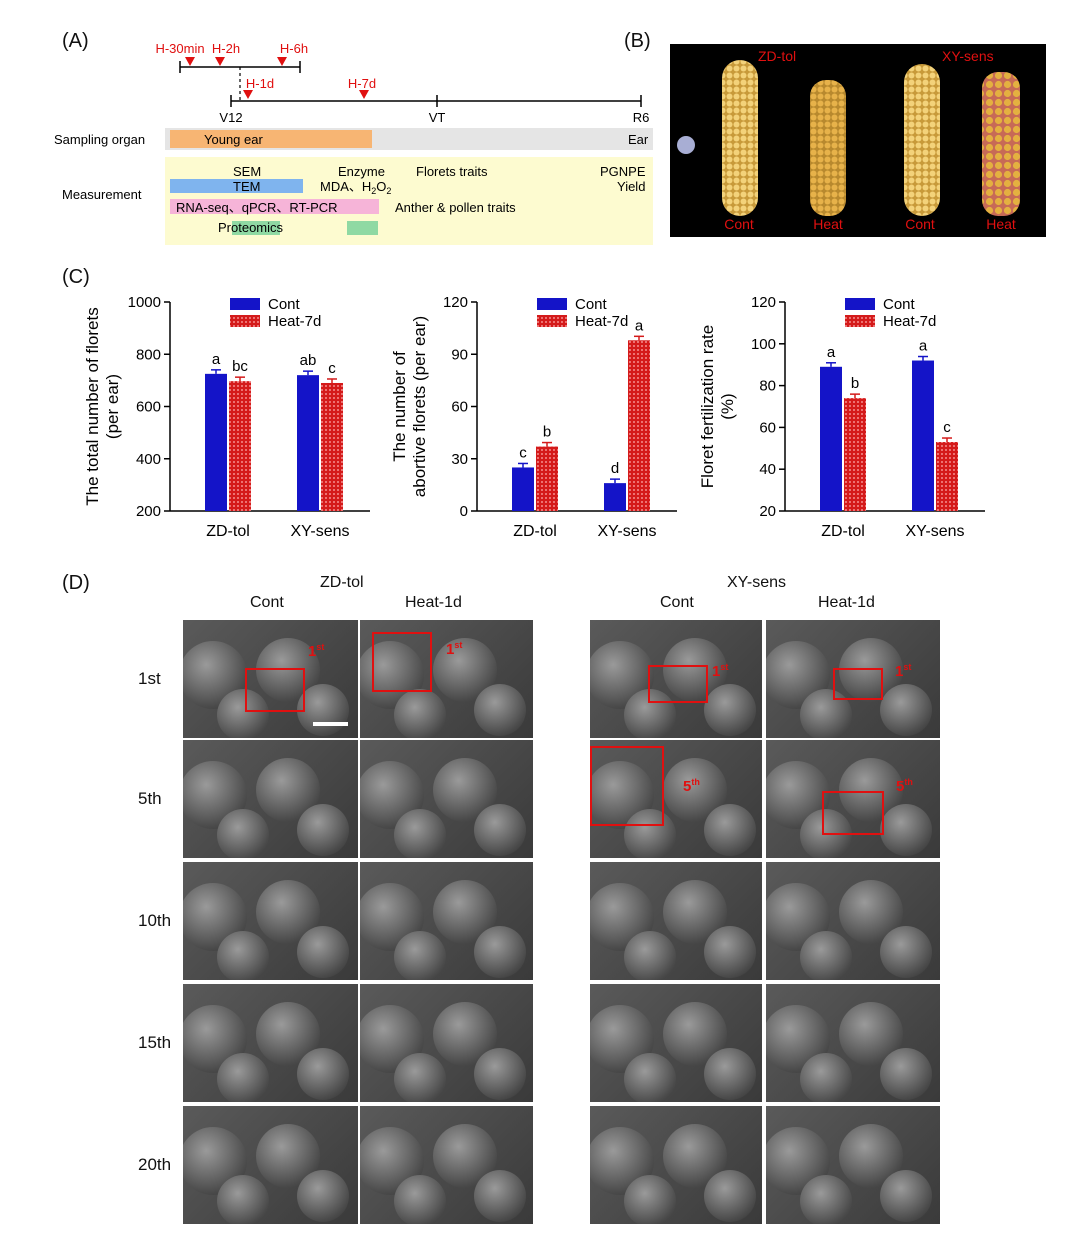  Describe the element at coordinates (641, 117) in the screenshot. I see `stage-r6: R6` at that location.